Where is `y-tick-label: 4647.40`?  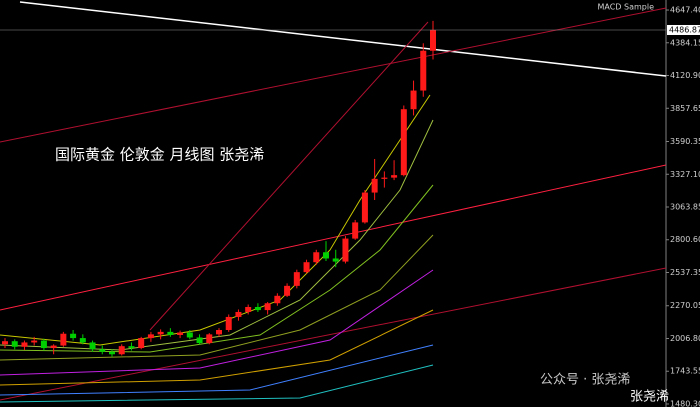 y-tick-label: 4647.40 is located at coordinates (685, 10).